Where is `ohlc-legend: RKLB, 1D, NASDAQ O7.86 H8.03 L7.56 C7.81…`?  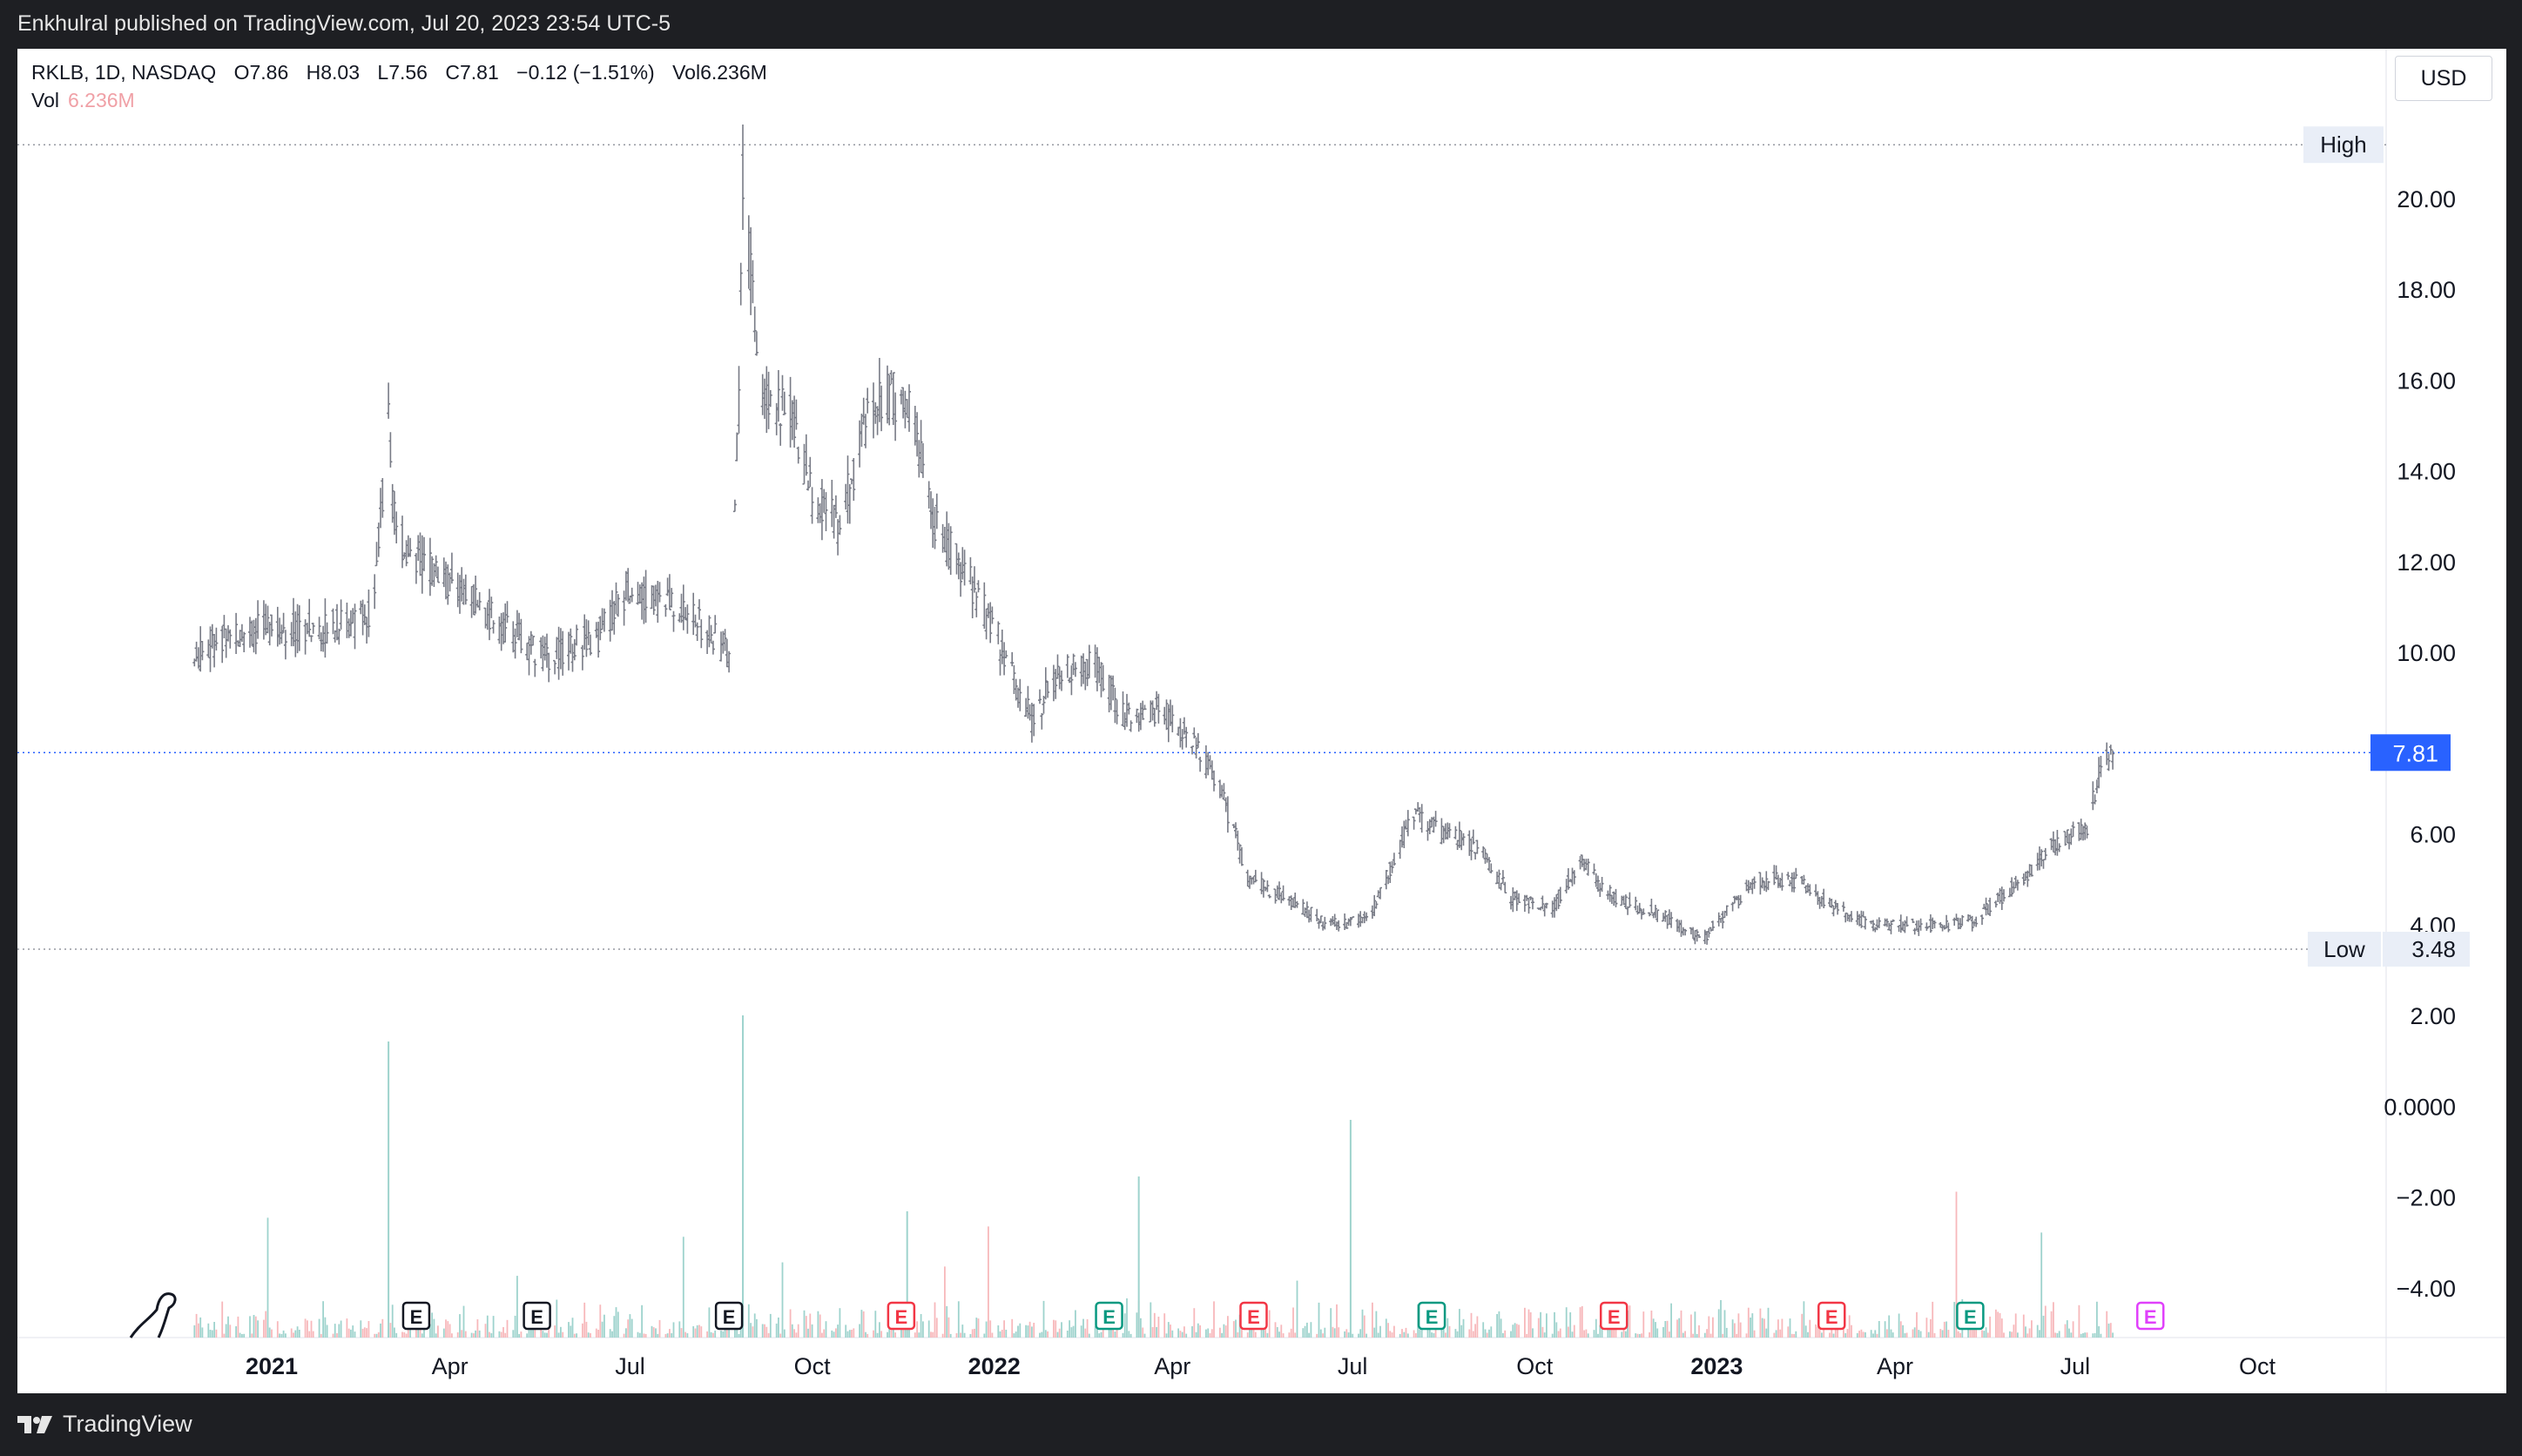
ohlc-legend: RKLB, 1D, NASDAQ O7.86 H8.03 L7.56 C7.81… is located at coordinates (405, 72).